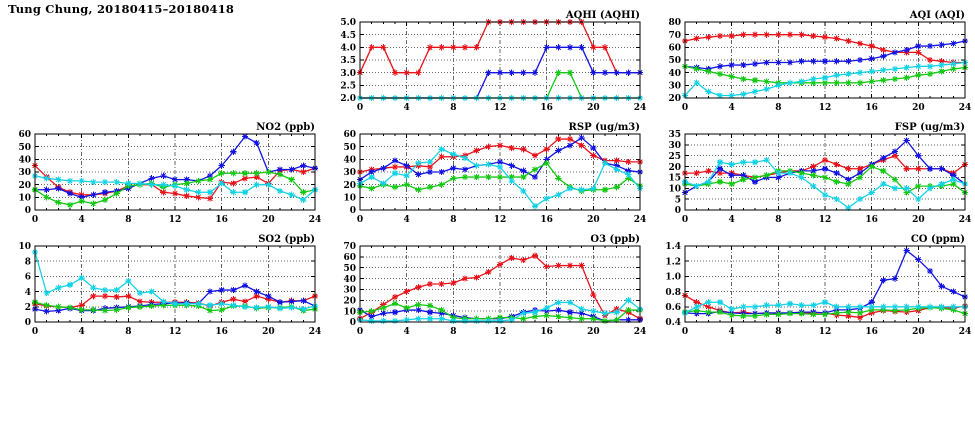 This screenshot has height=447, width=975. I want to click on y-axis-tick-label: 80, so click(674, 23).